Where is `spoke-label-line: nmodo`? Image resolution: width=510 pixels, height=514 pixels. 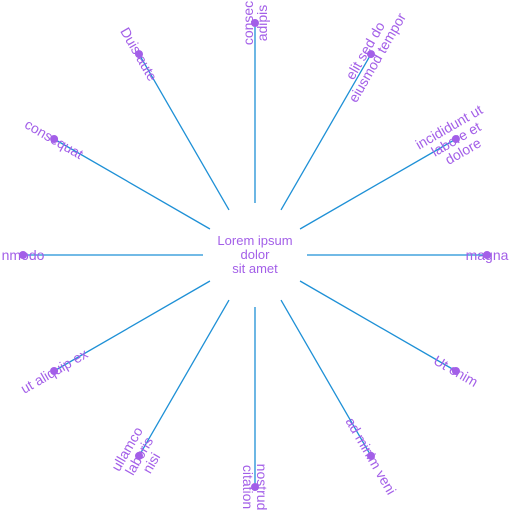 spoke-label-line: nmodo is located at coordinates (23, 255).